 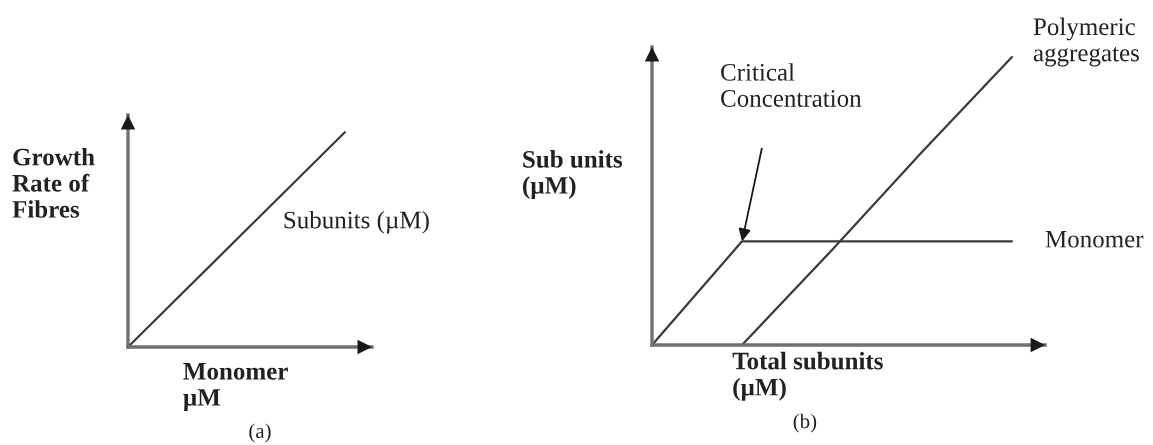 I want to click on x-axis-title: Monomer µM, so click(x=235, y=387).